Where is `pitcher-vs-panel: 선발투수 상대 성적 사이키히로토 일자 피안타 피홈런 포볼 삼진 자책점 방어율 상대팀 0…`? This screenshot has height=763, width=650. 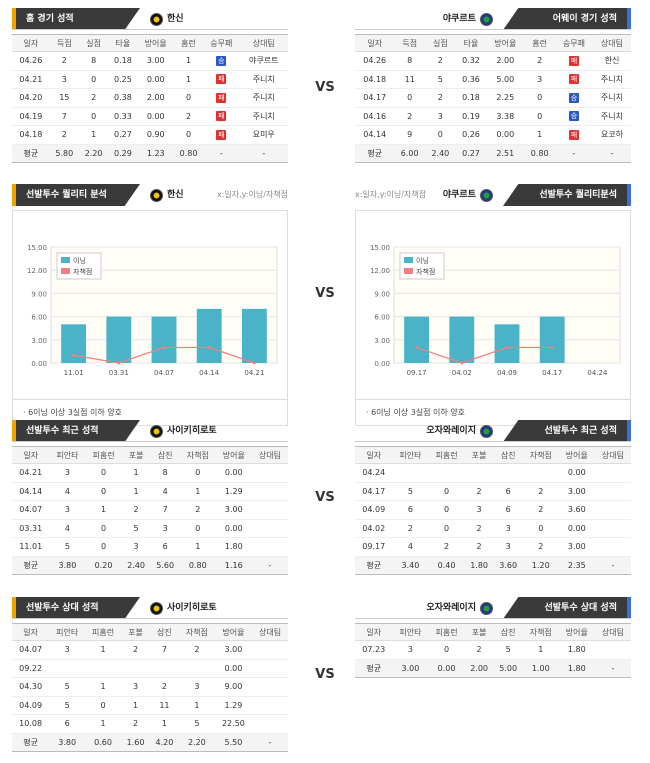 pitcher-vs-panel: 선발투수 상대 성적 사이키히로토 일자 피안타 피홈런 포볼 삼진 자책점 방어율 상대팀 0… is located at coordinates (150, 674).